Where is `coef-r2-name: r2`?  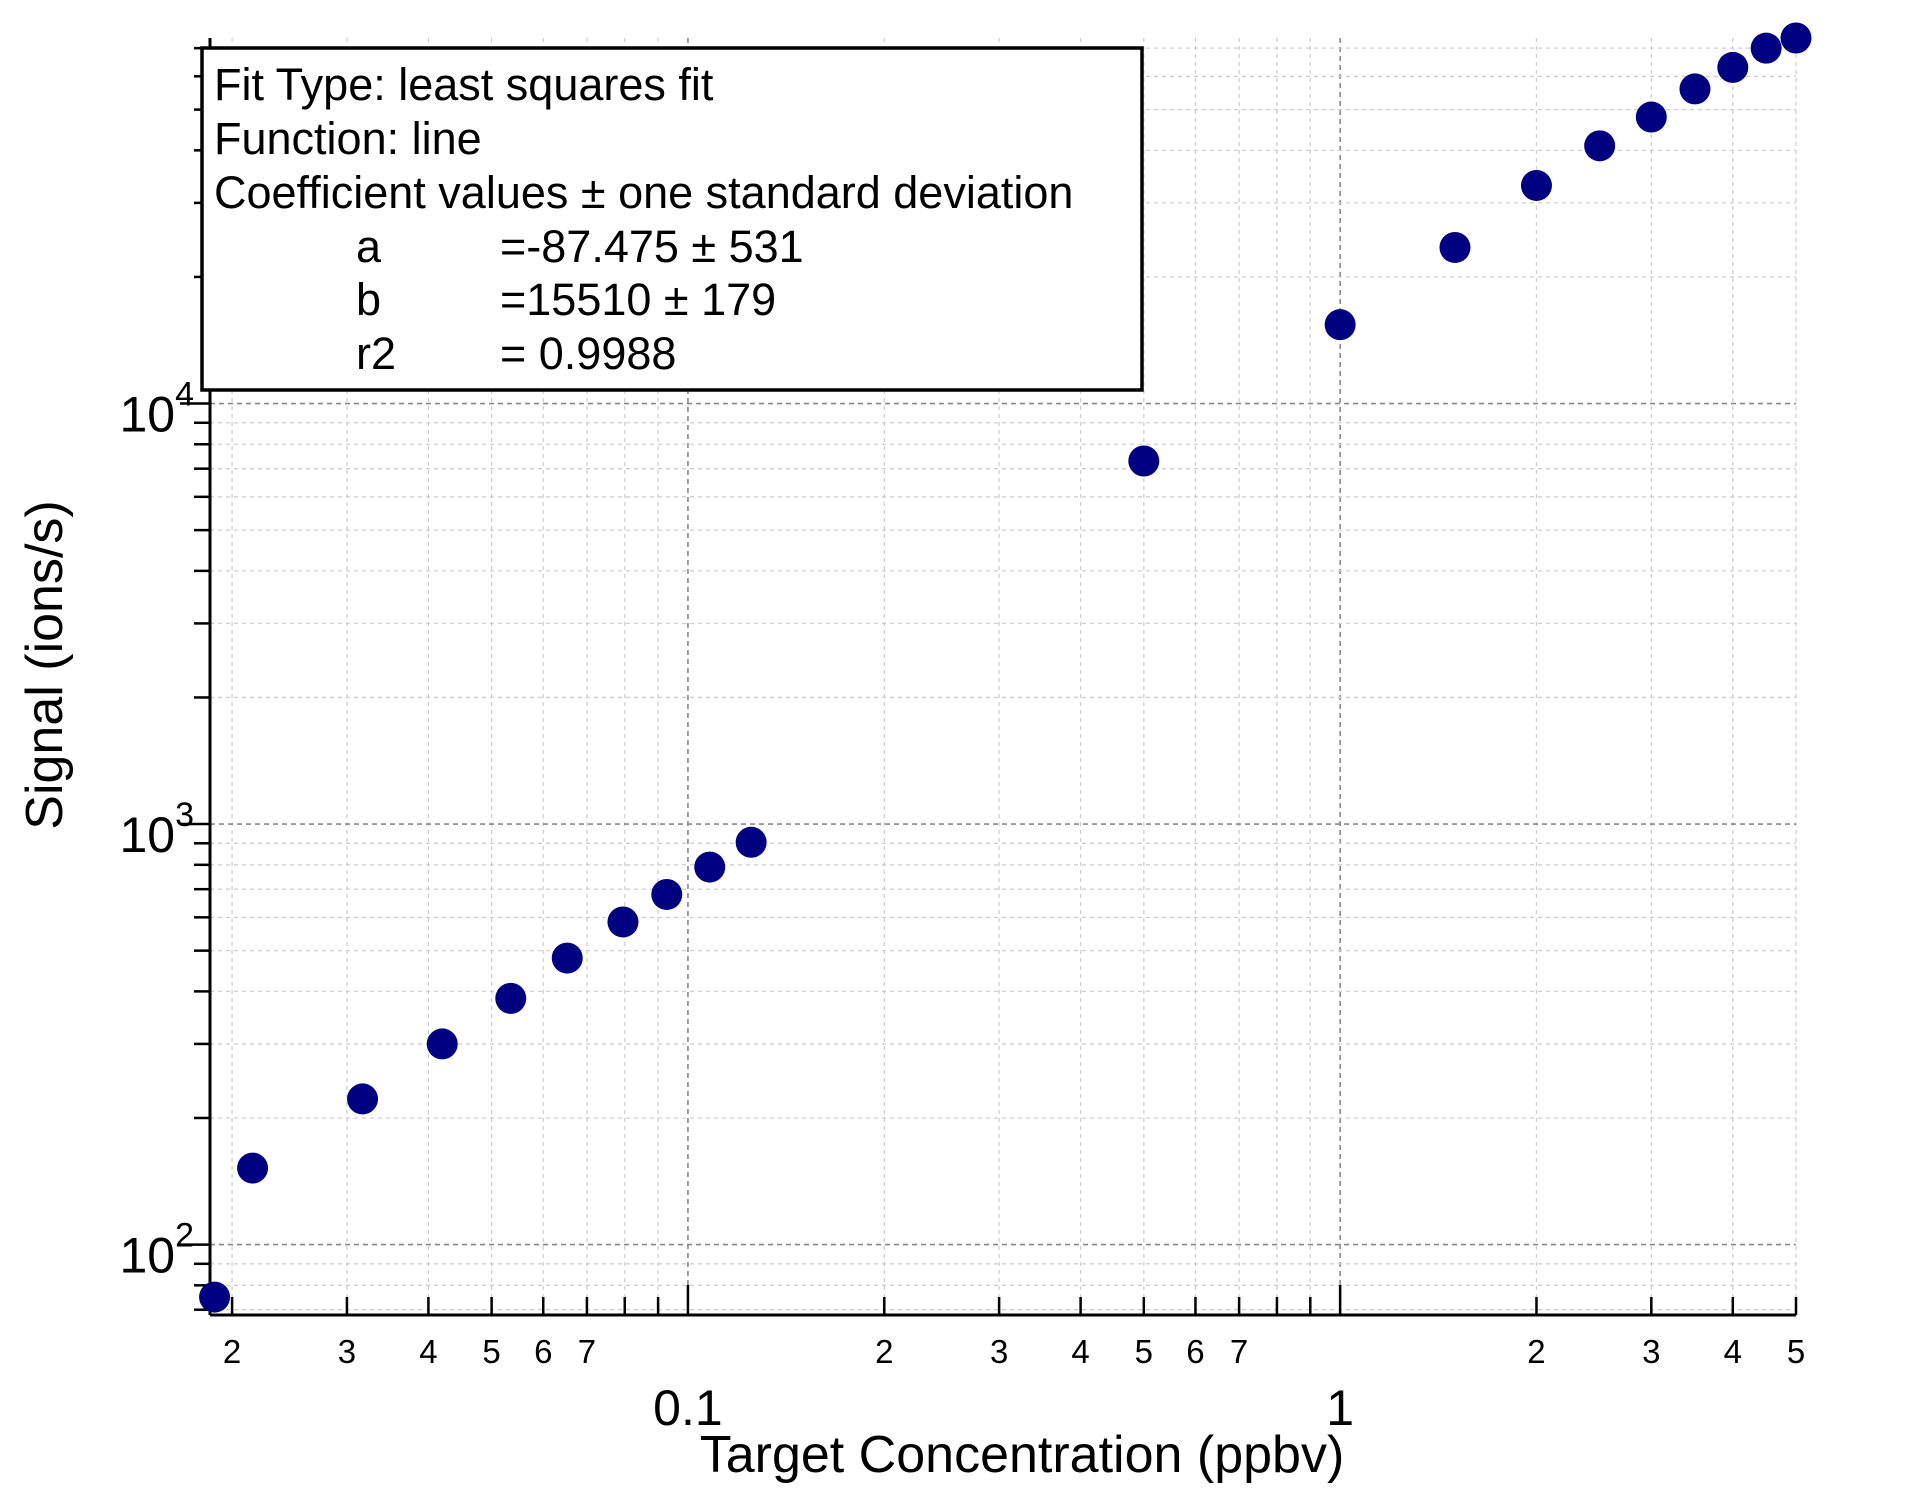 coef-r2-name: r2 is located at coordinates (376, 353).